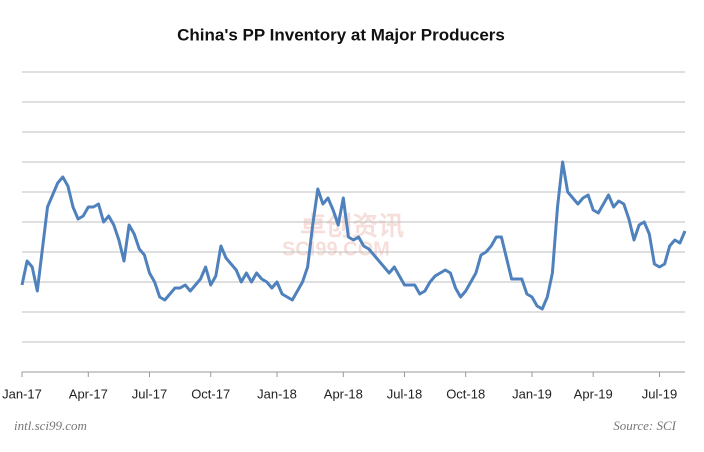  I want to click on x-tick-label: Jul-17, so click(149, 393).